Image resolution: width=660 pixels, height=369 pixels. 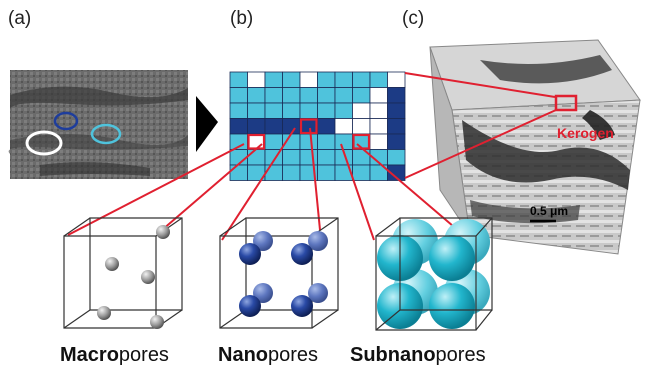 I want to click on caption-macropores-regular: pores, so click(x=144, y=355).